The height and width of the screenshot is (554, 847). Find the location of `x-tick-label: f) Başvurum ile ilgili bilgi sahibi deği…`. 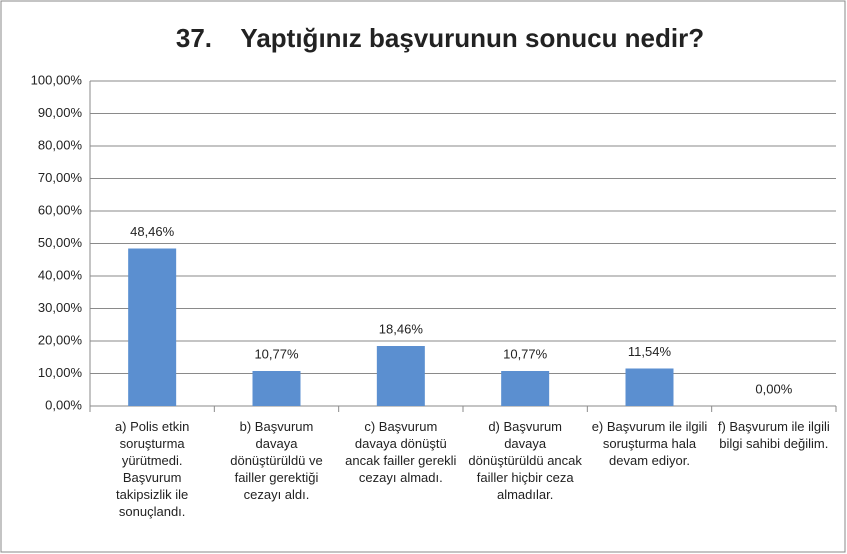

x-tick-label: f) Başvurum ile ilgili bilgi sahibi deği… is located at coordinates (773, 435).